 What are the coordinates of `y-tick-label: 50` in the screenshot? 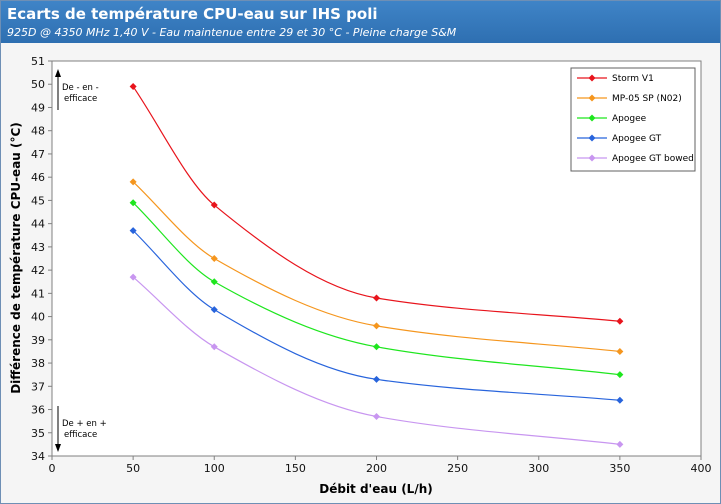 It's located at (38, 84).